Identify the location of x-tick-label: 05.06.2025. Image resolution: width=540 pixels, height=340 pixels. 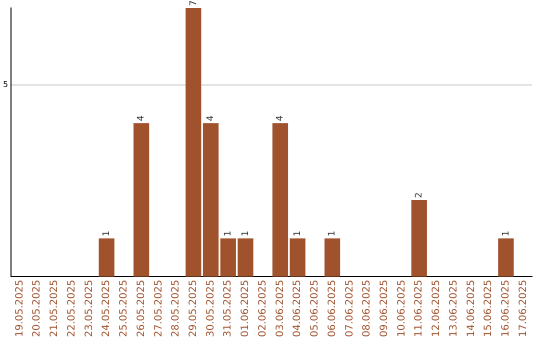
(315, 309).